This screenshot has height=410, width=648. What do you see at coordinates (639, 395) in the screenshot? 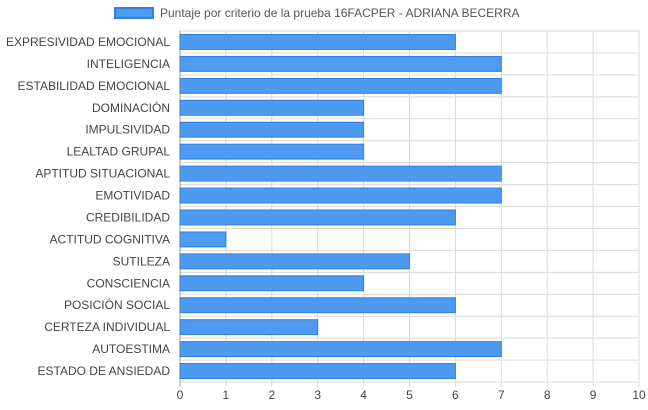
I see `x-tick-label: 10` at bounding box center [639, 395].